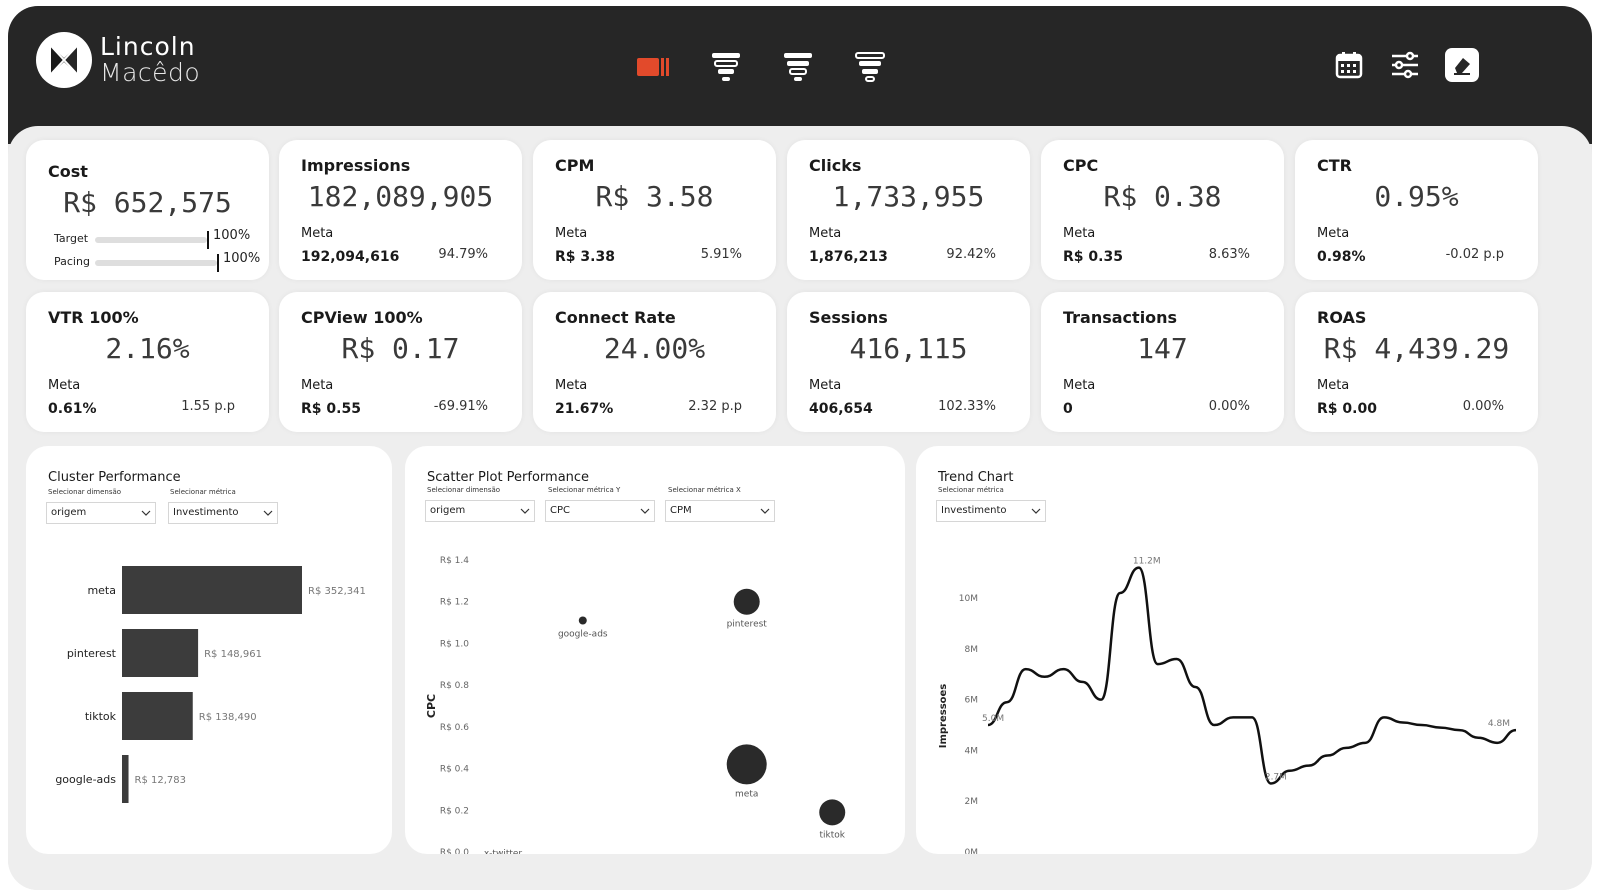 The height and width of the screenshot is (895, 1600). I want to click on kpi-meta-value: R$ 0.00, so click(1347, 409).